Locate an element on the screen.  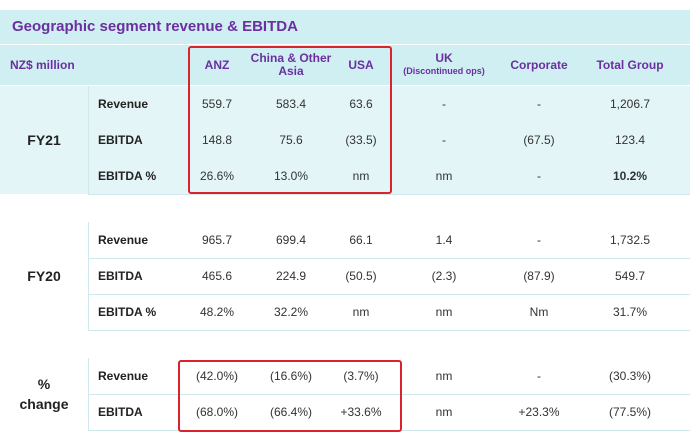
fy20-label: FY20 is located at coordinates (44, 276).